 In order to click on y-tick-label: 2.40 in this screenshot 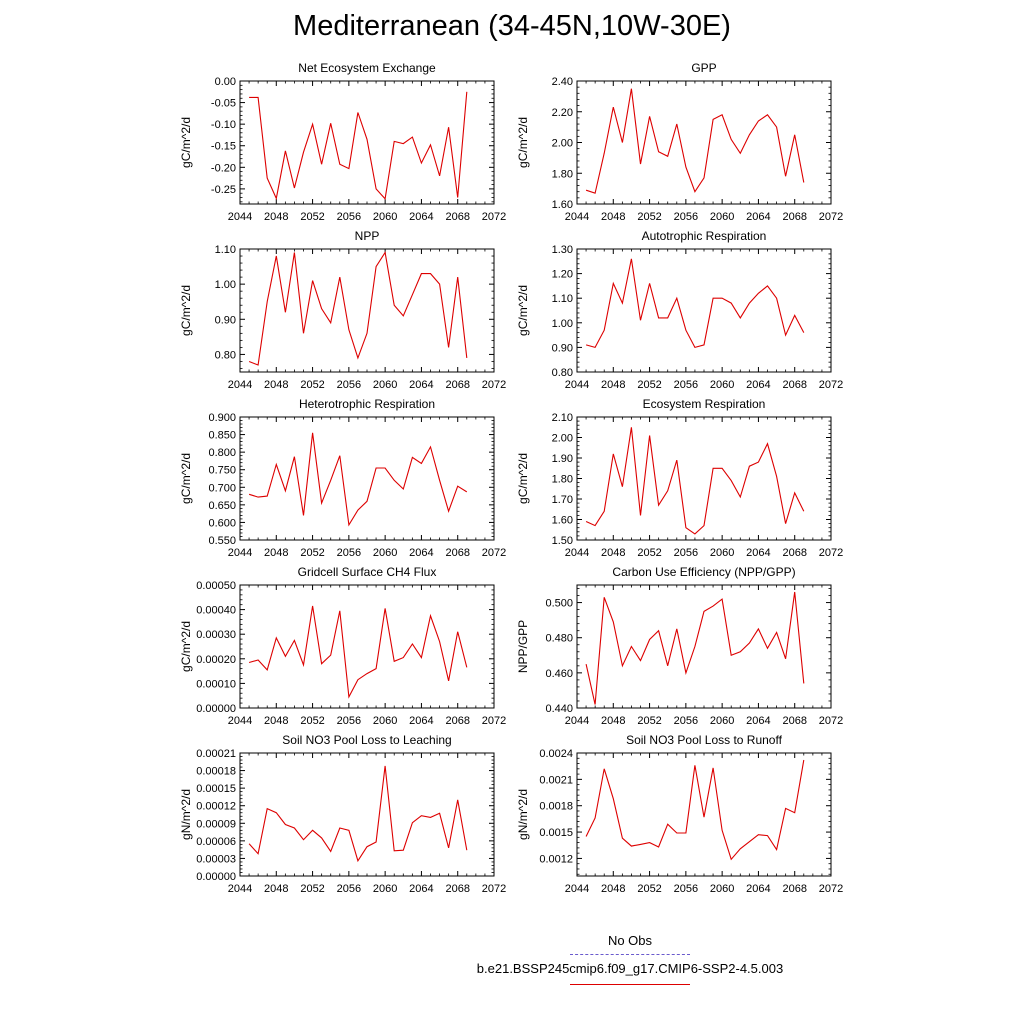, I will do `click(562, 82)`.